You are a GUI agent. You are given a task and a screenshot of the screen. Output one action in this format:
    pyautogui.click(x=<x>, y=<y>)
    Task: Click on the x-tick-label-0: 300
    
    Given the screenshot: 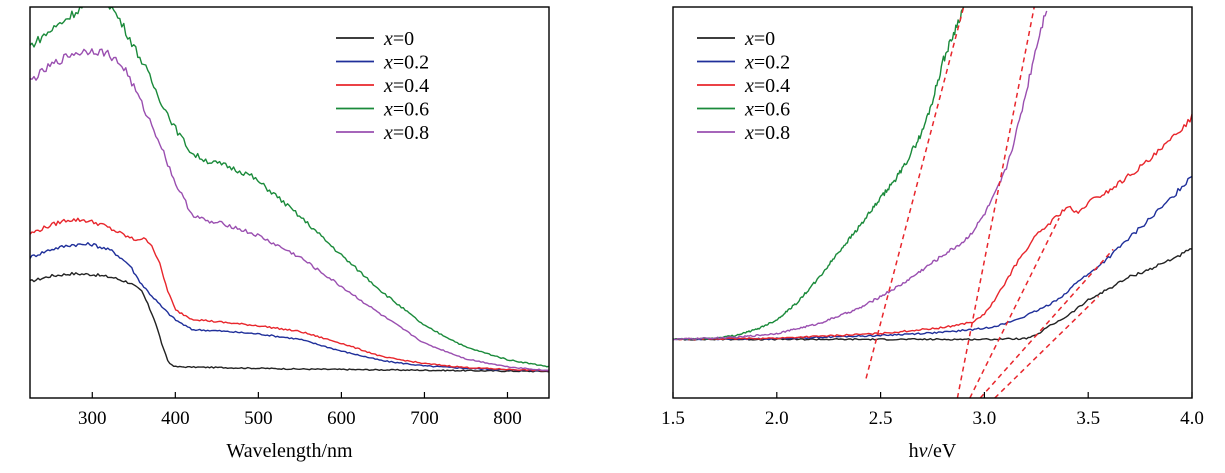 What is the action you would take?
    pyautogui.click(x=92, y=418)
    